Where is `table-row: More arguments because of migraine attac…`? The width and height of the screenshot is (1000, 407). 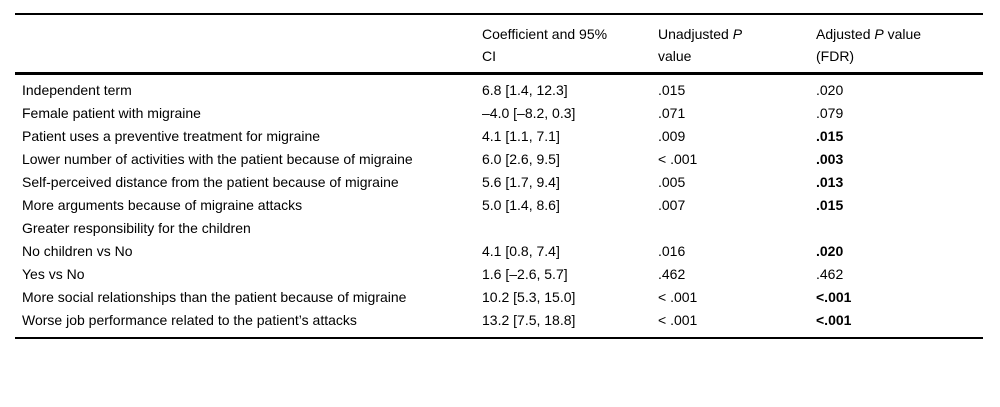 table-row: More arguments because of migraine attac… is located at coordinates (499, 205).